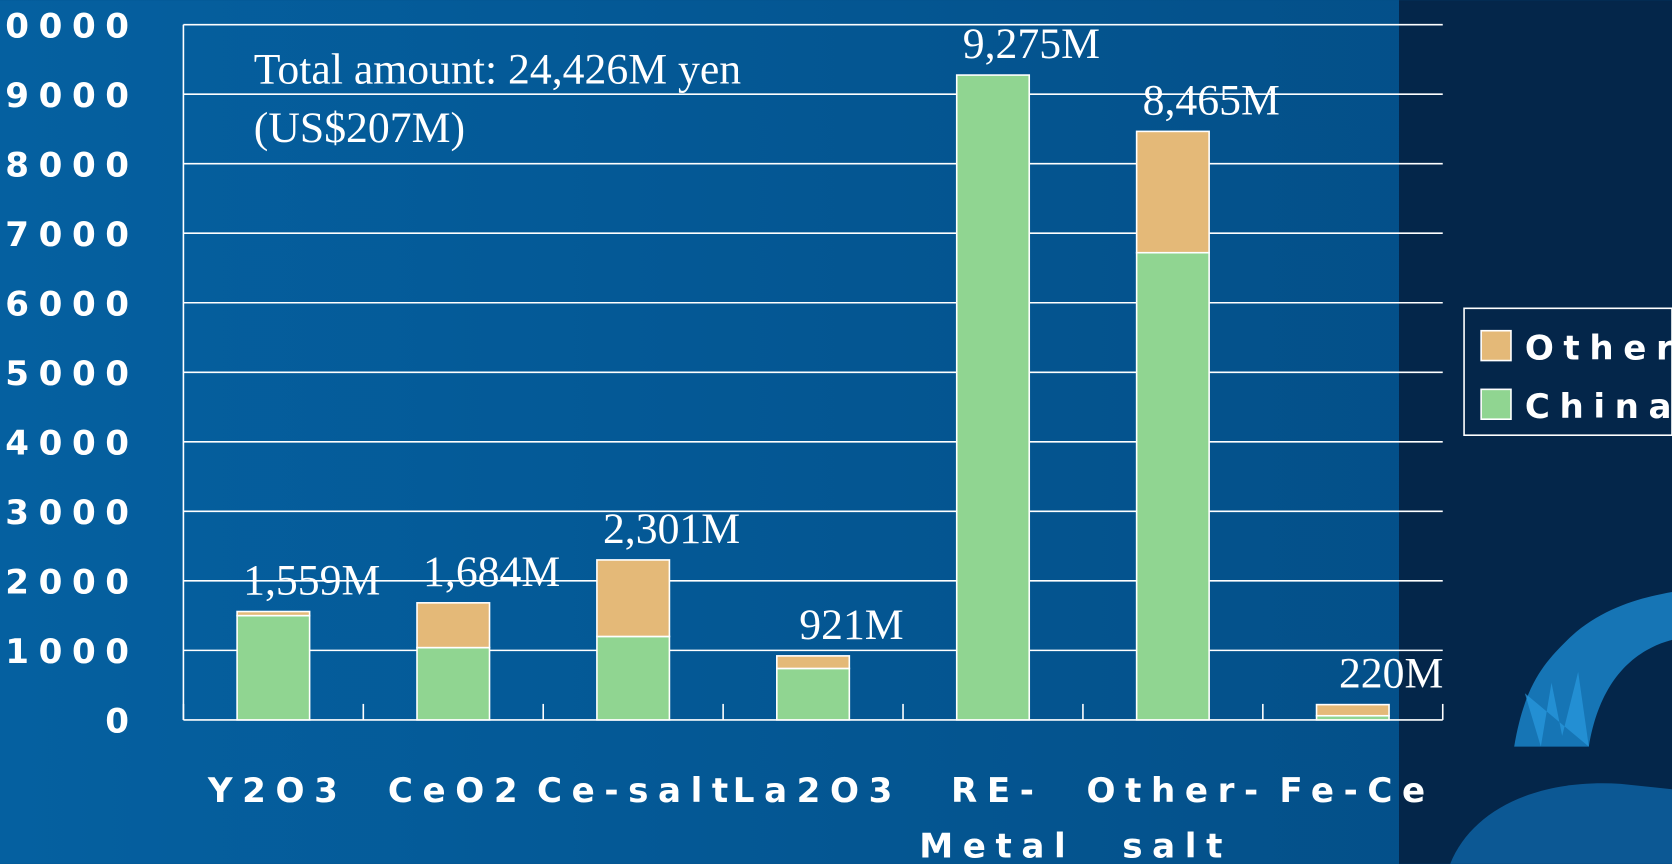 This screenshot has height=864, width=1672. I want to click on value-label: 2,301M, so click(671, 529).